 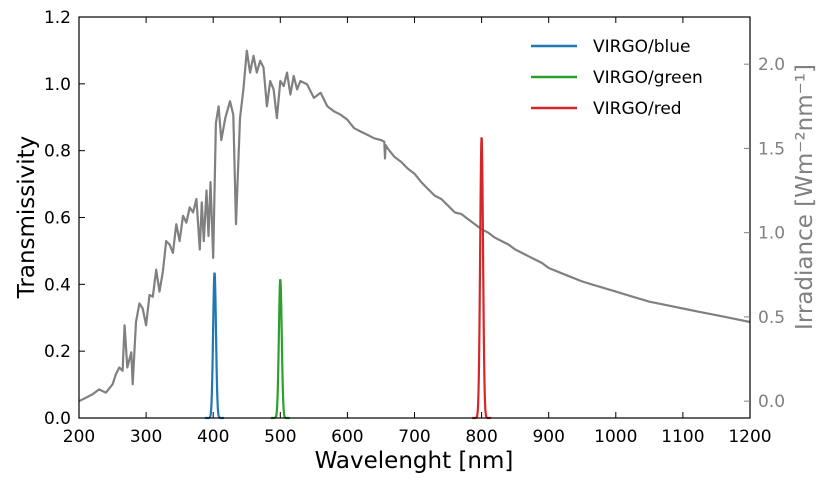 What do you see at coordinates (414, 461) in the screenshot?
I see `x-axis-label: Wavelenght [nm]` at bounding box center [414, 461].